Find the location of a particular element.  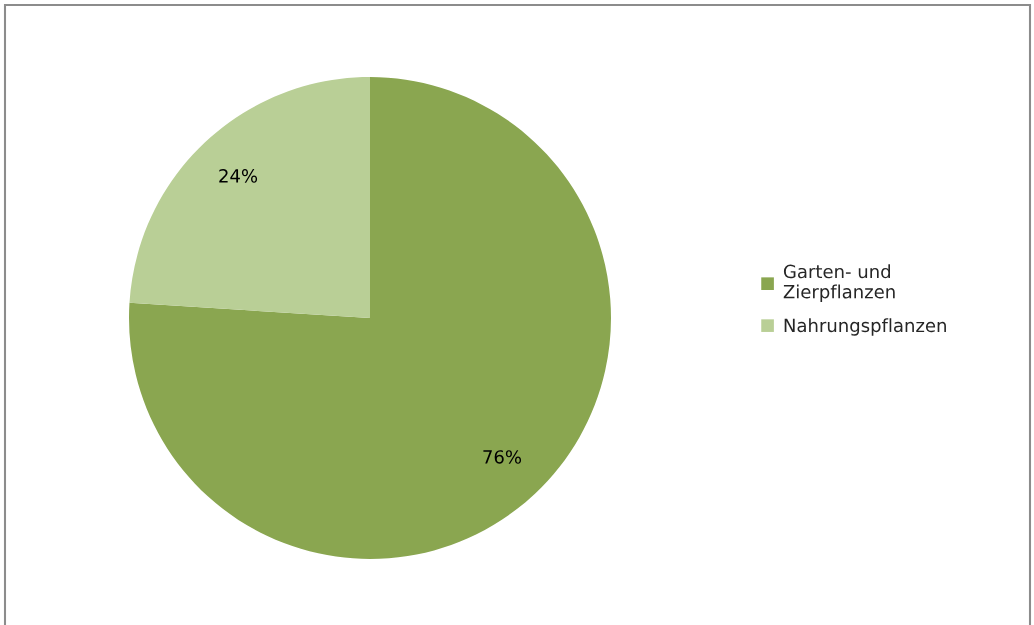

legend-label: Garten- und Zierpflanzen is located at coordinates (839, 283).